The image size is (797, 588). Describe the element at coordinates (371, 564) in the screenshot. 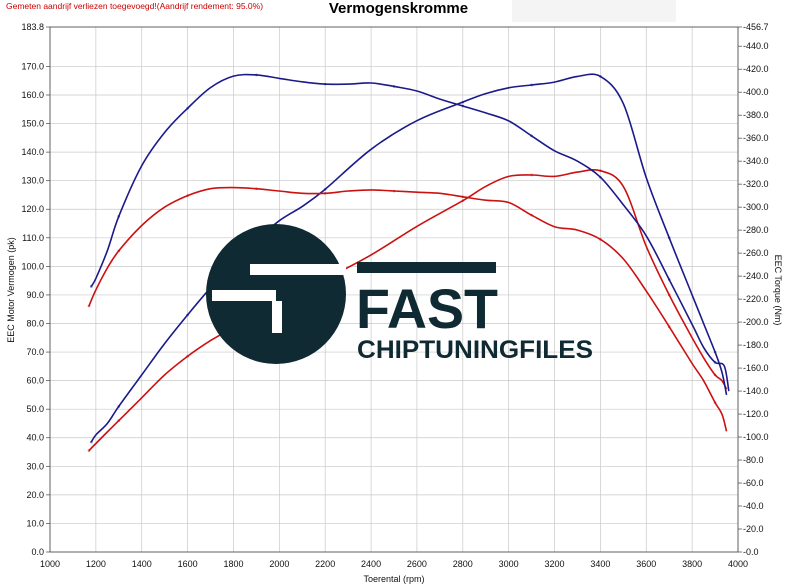

I see `x-tick-label: 2400` at that location.